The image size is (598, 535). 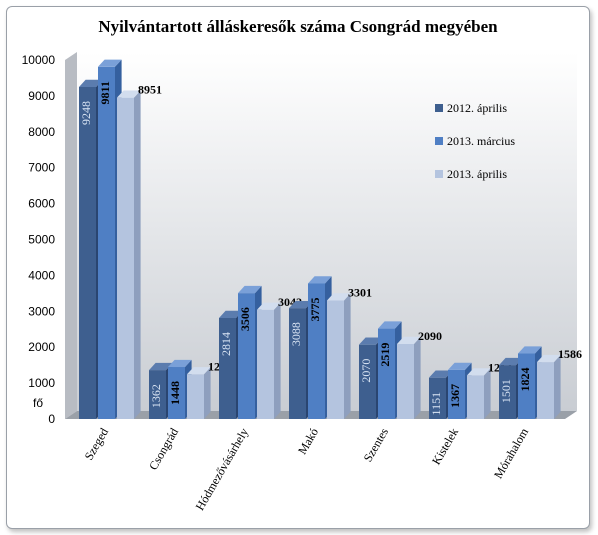 I want to click on legend: 2012. április 2013. március 2013. április, so click(x=475, y=141).